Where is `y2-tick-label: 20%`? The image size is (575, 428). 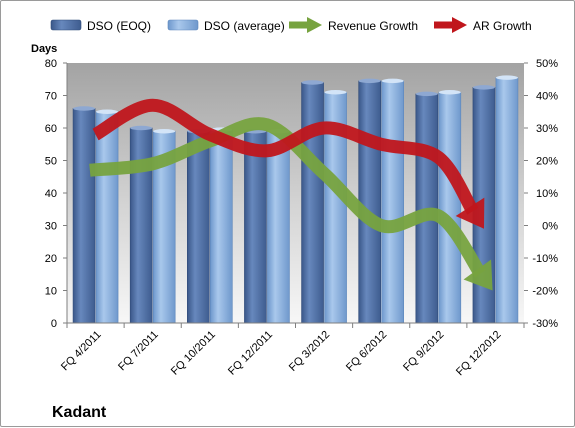 y2-tick-label: 20% is located at coordinates (547, 162).